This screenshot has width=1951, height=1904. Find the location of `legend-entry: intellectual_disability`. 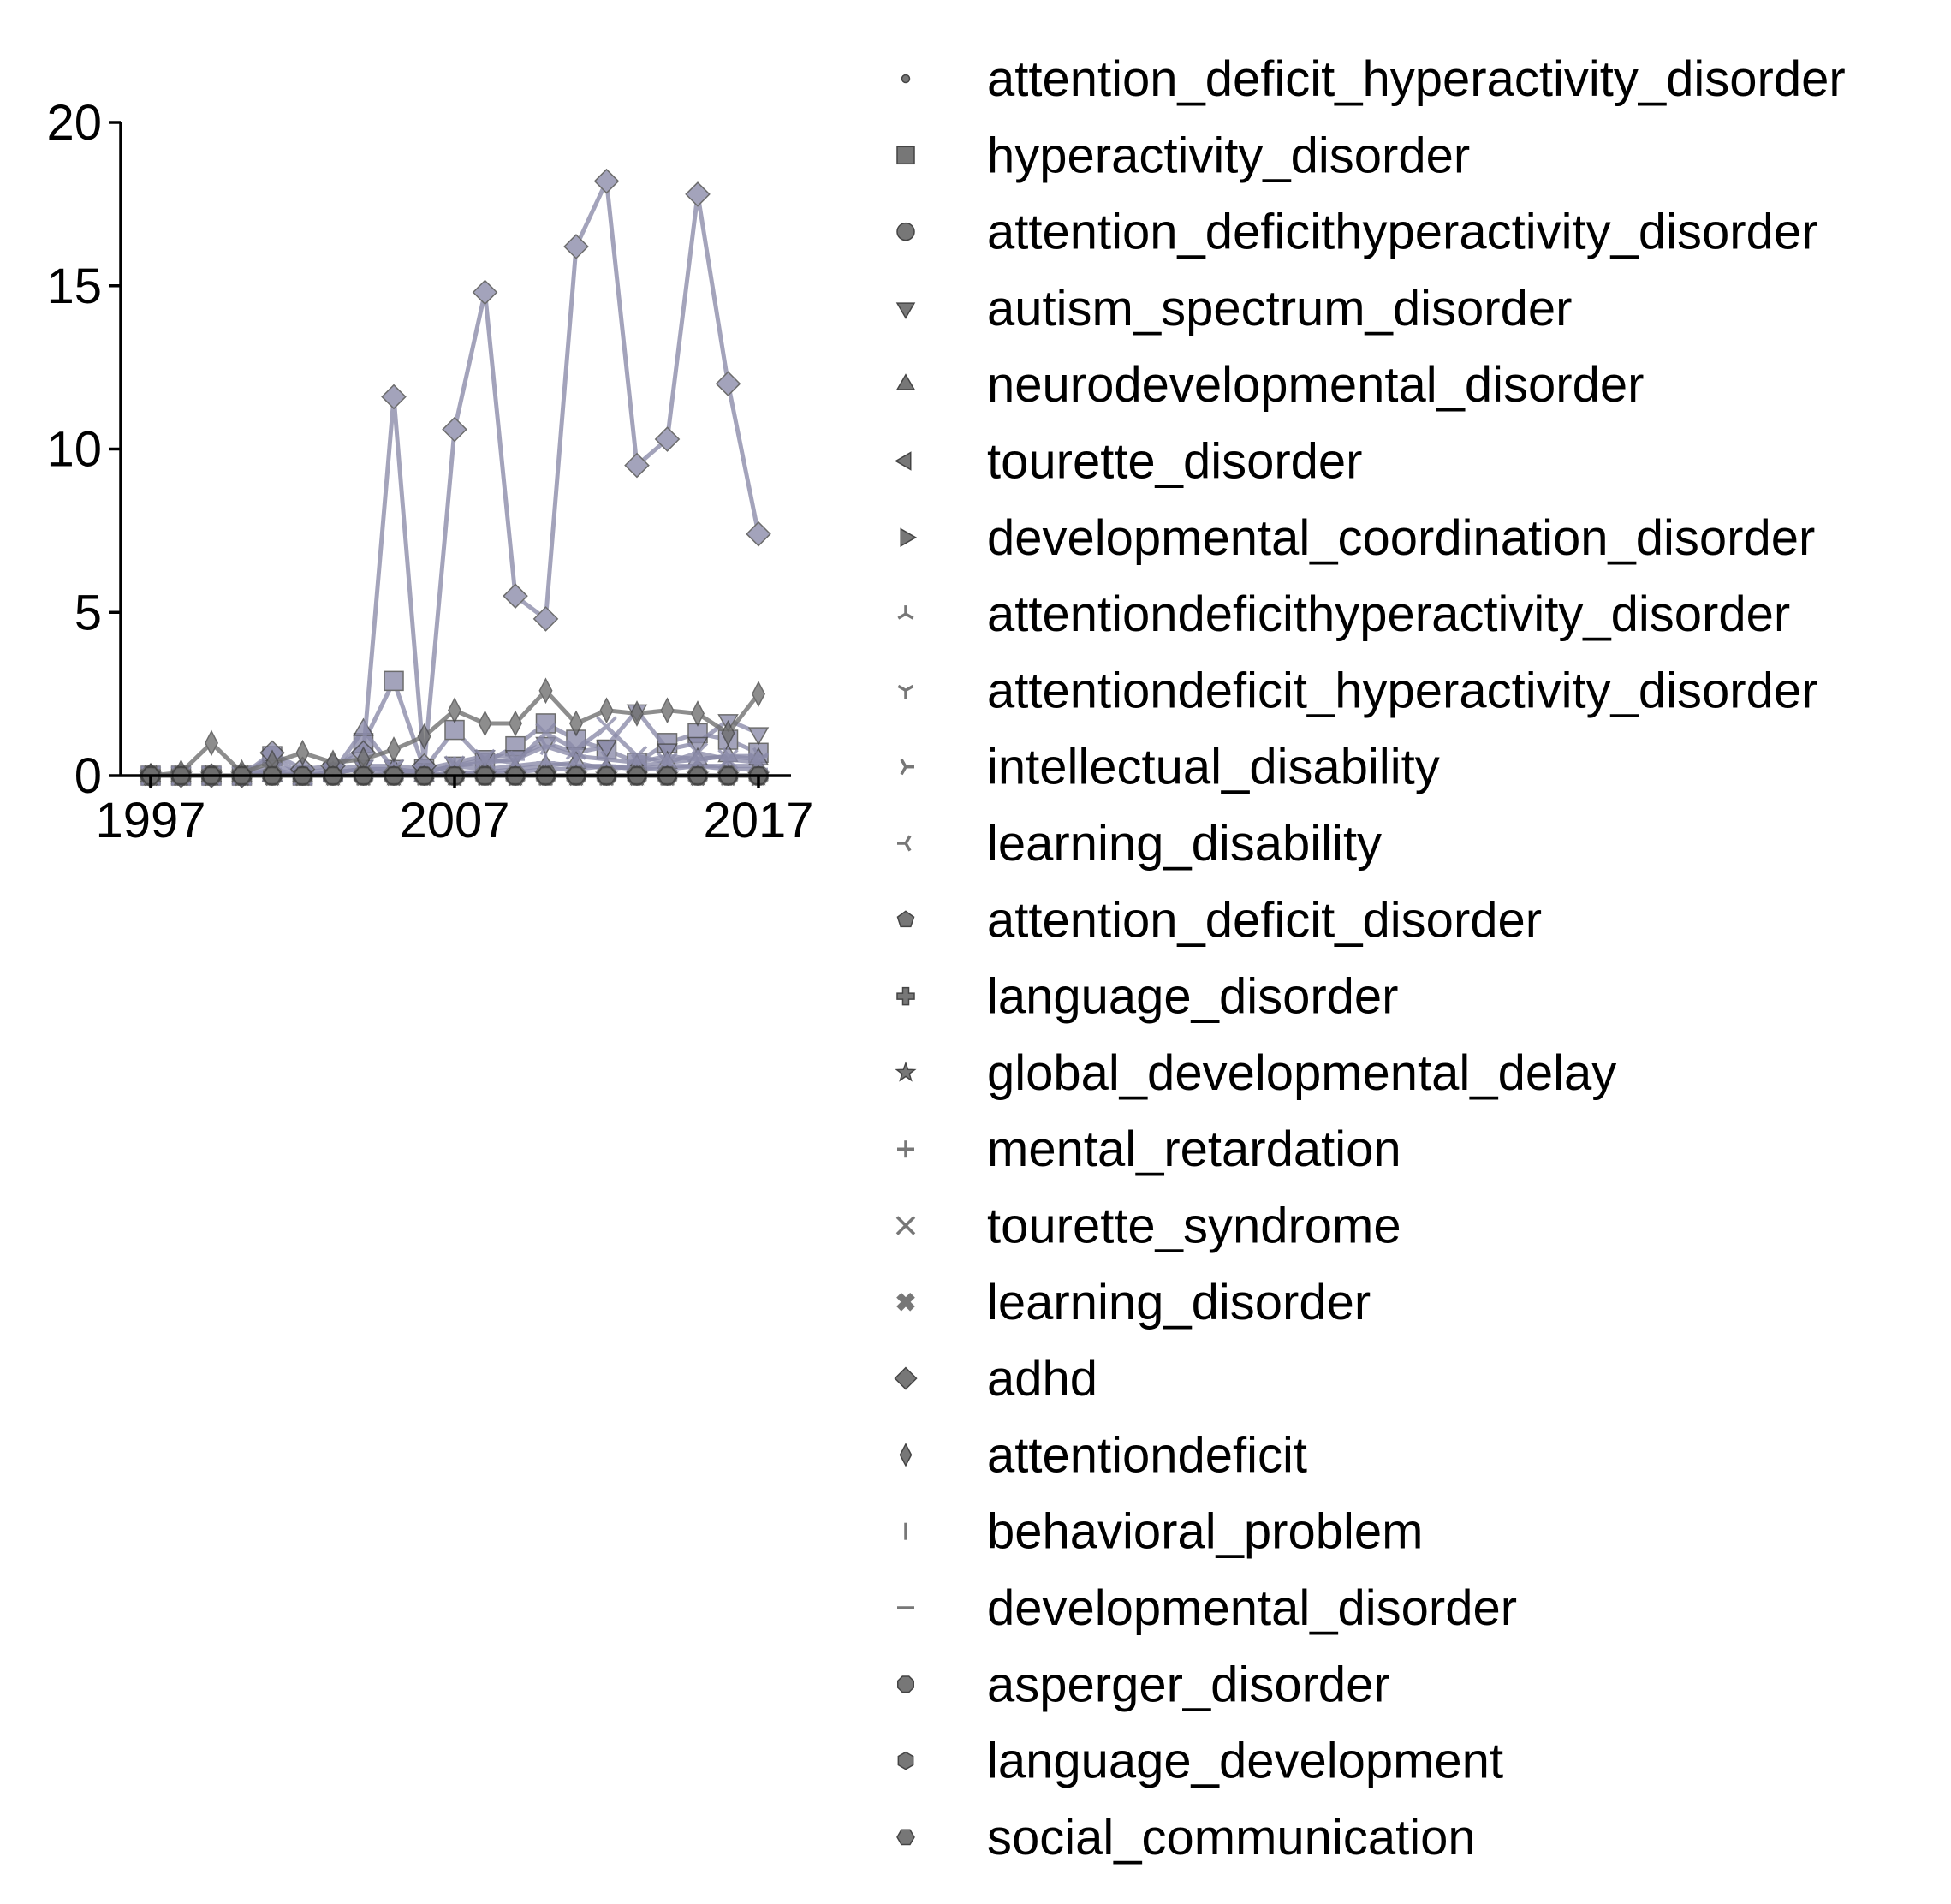

legend-entry: intellectual_disability is located at coordinates (1170, 768).